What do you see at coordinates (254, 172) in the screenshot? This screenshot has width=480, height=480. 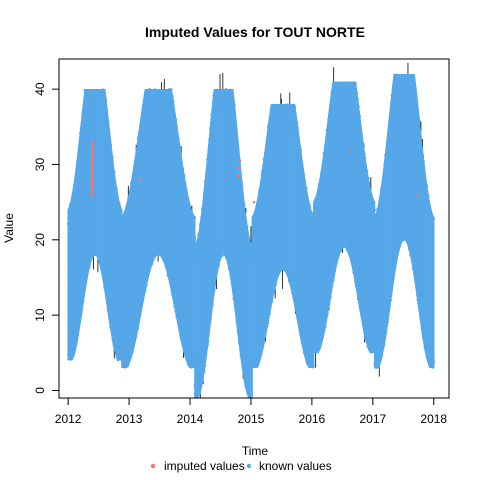 I see `imputed-values-series` at bounding box center [254, 172].